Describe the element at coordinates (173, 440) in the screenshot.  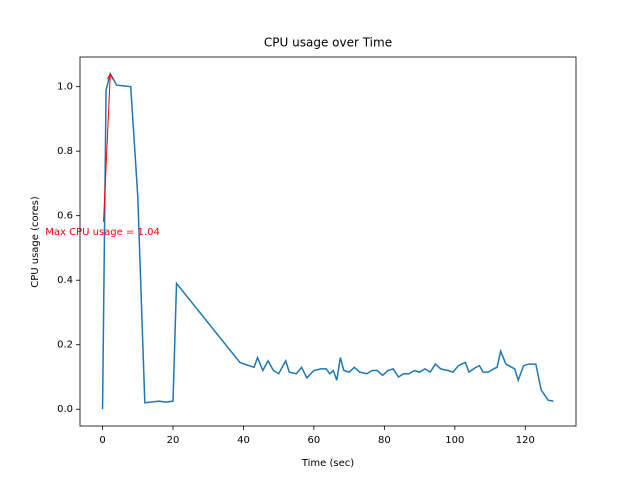
I see `x-tick-label: 20` at that location.